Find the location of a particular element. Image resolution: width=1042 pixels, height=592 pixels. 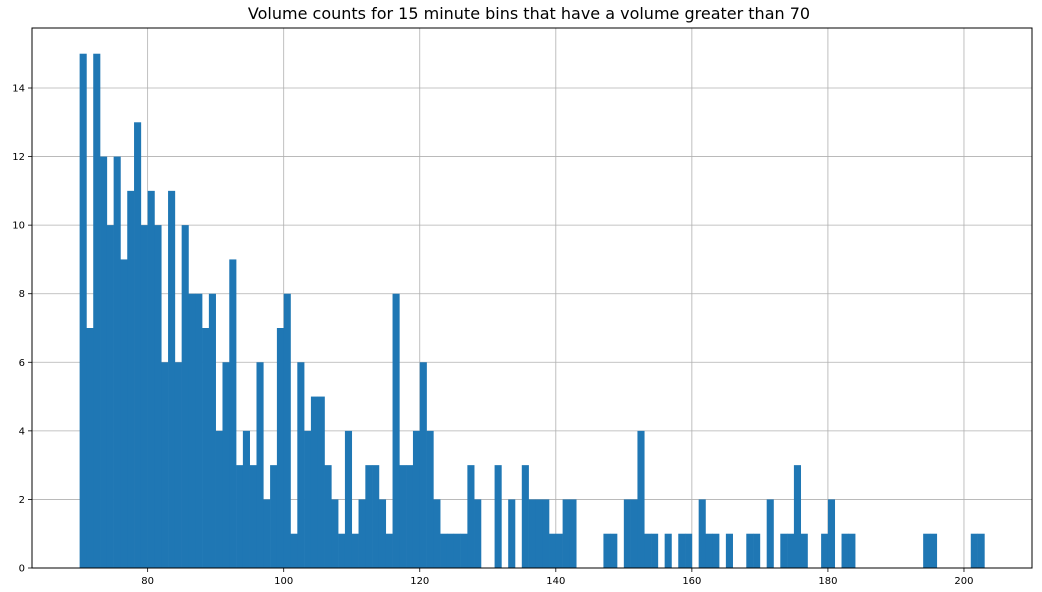

x-tick-label: 140 is located at coordinates (555, 581).